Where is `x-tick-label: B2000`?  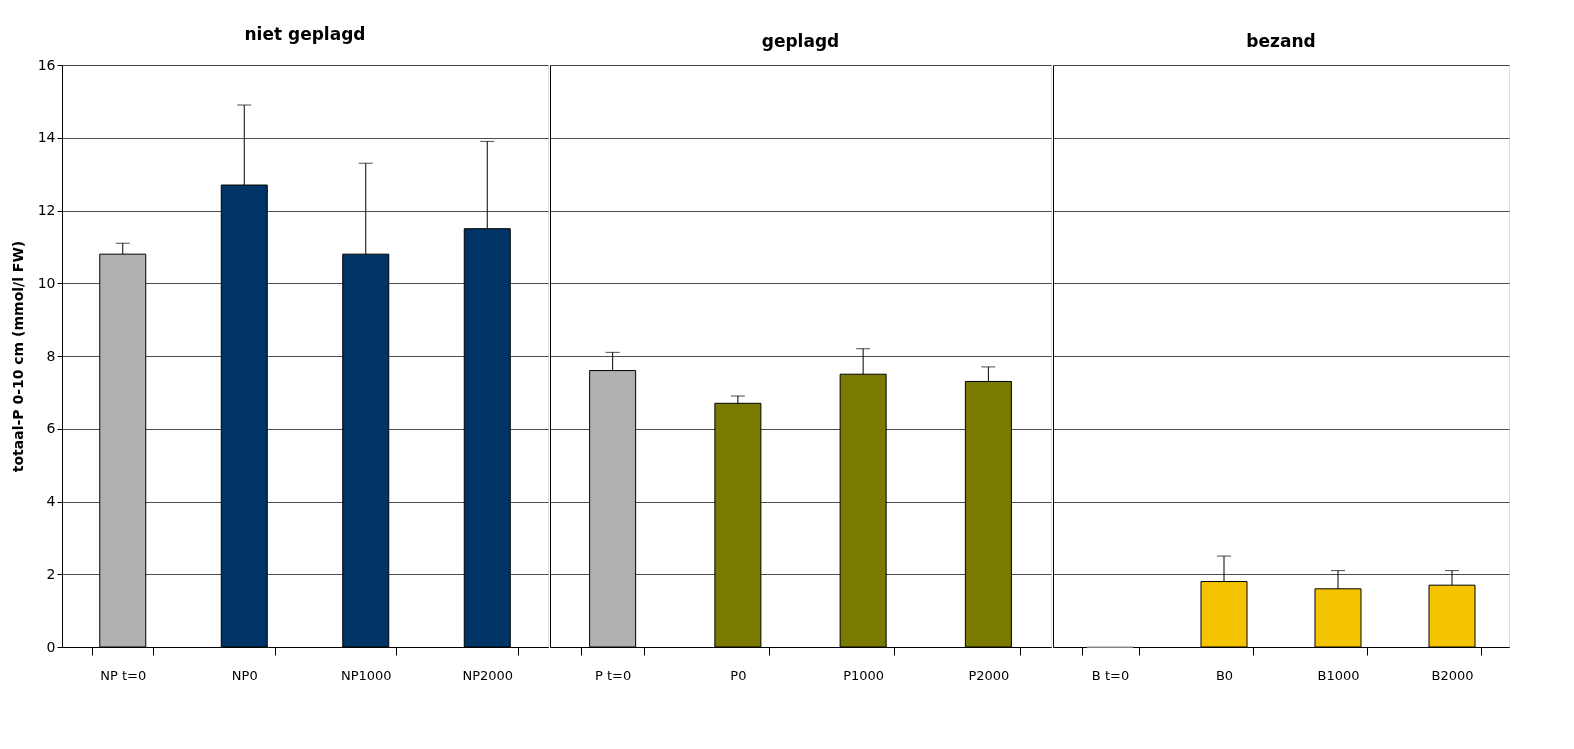 x-tick-label: B2000 is located at coordinates (1452, 675).